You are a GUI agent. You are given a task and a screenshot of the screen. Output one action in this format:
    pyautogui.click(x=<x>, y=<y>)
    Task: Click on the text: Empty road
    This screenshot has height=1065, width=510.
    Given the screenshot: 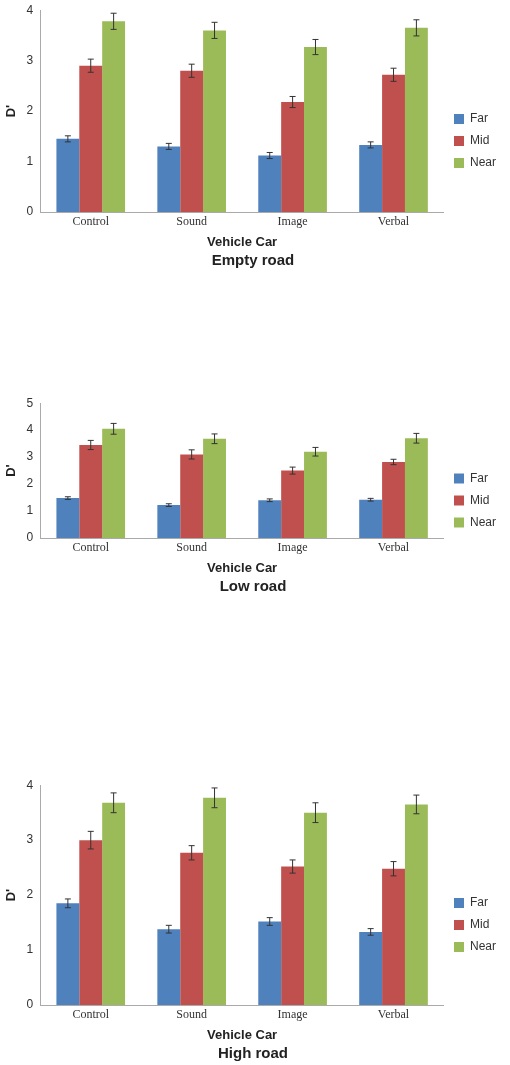 What is the action you would take?
    pyautogui.click(x=253, y=260)
    